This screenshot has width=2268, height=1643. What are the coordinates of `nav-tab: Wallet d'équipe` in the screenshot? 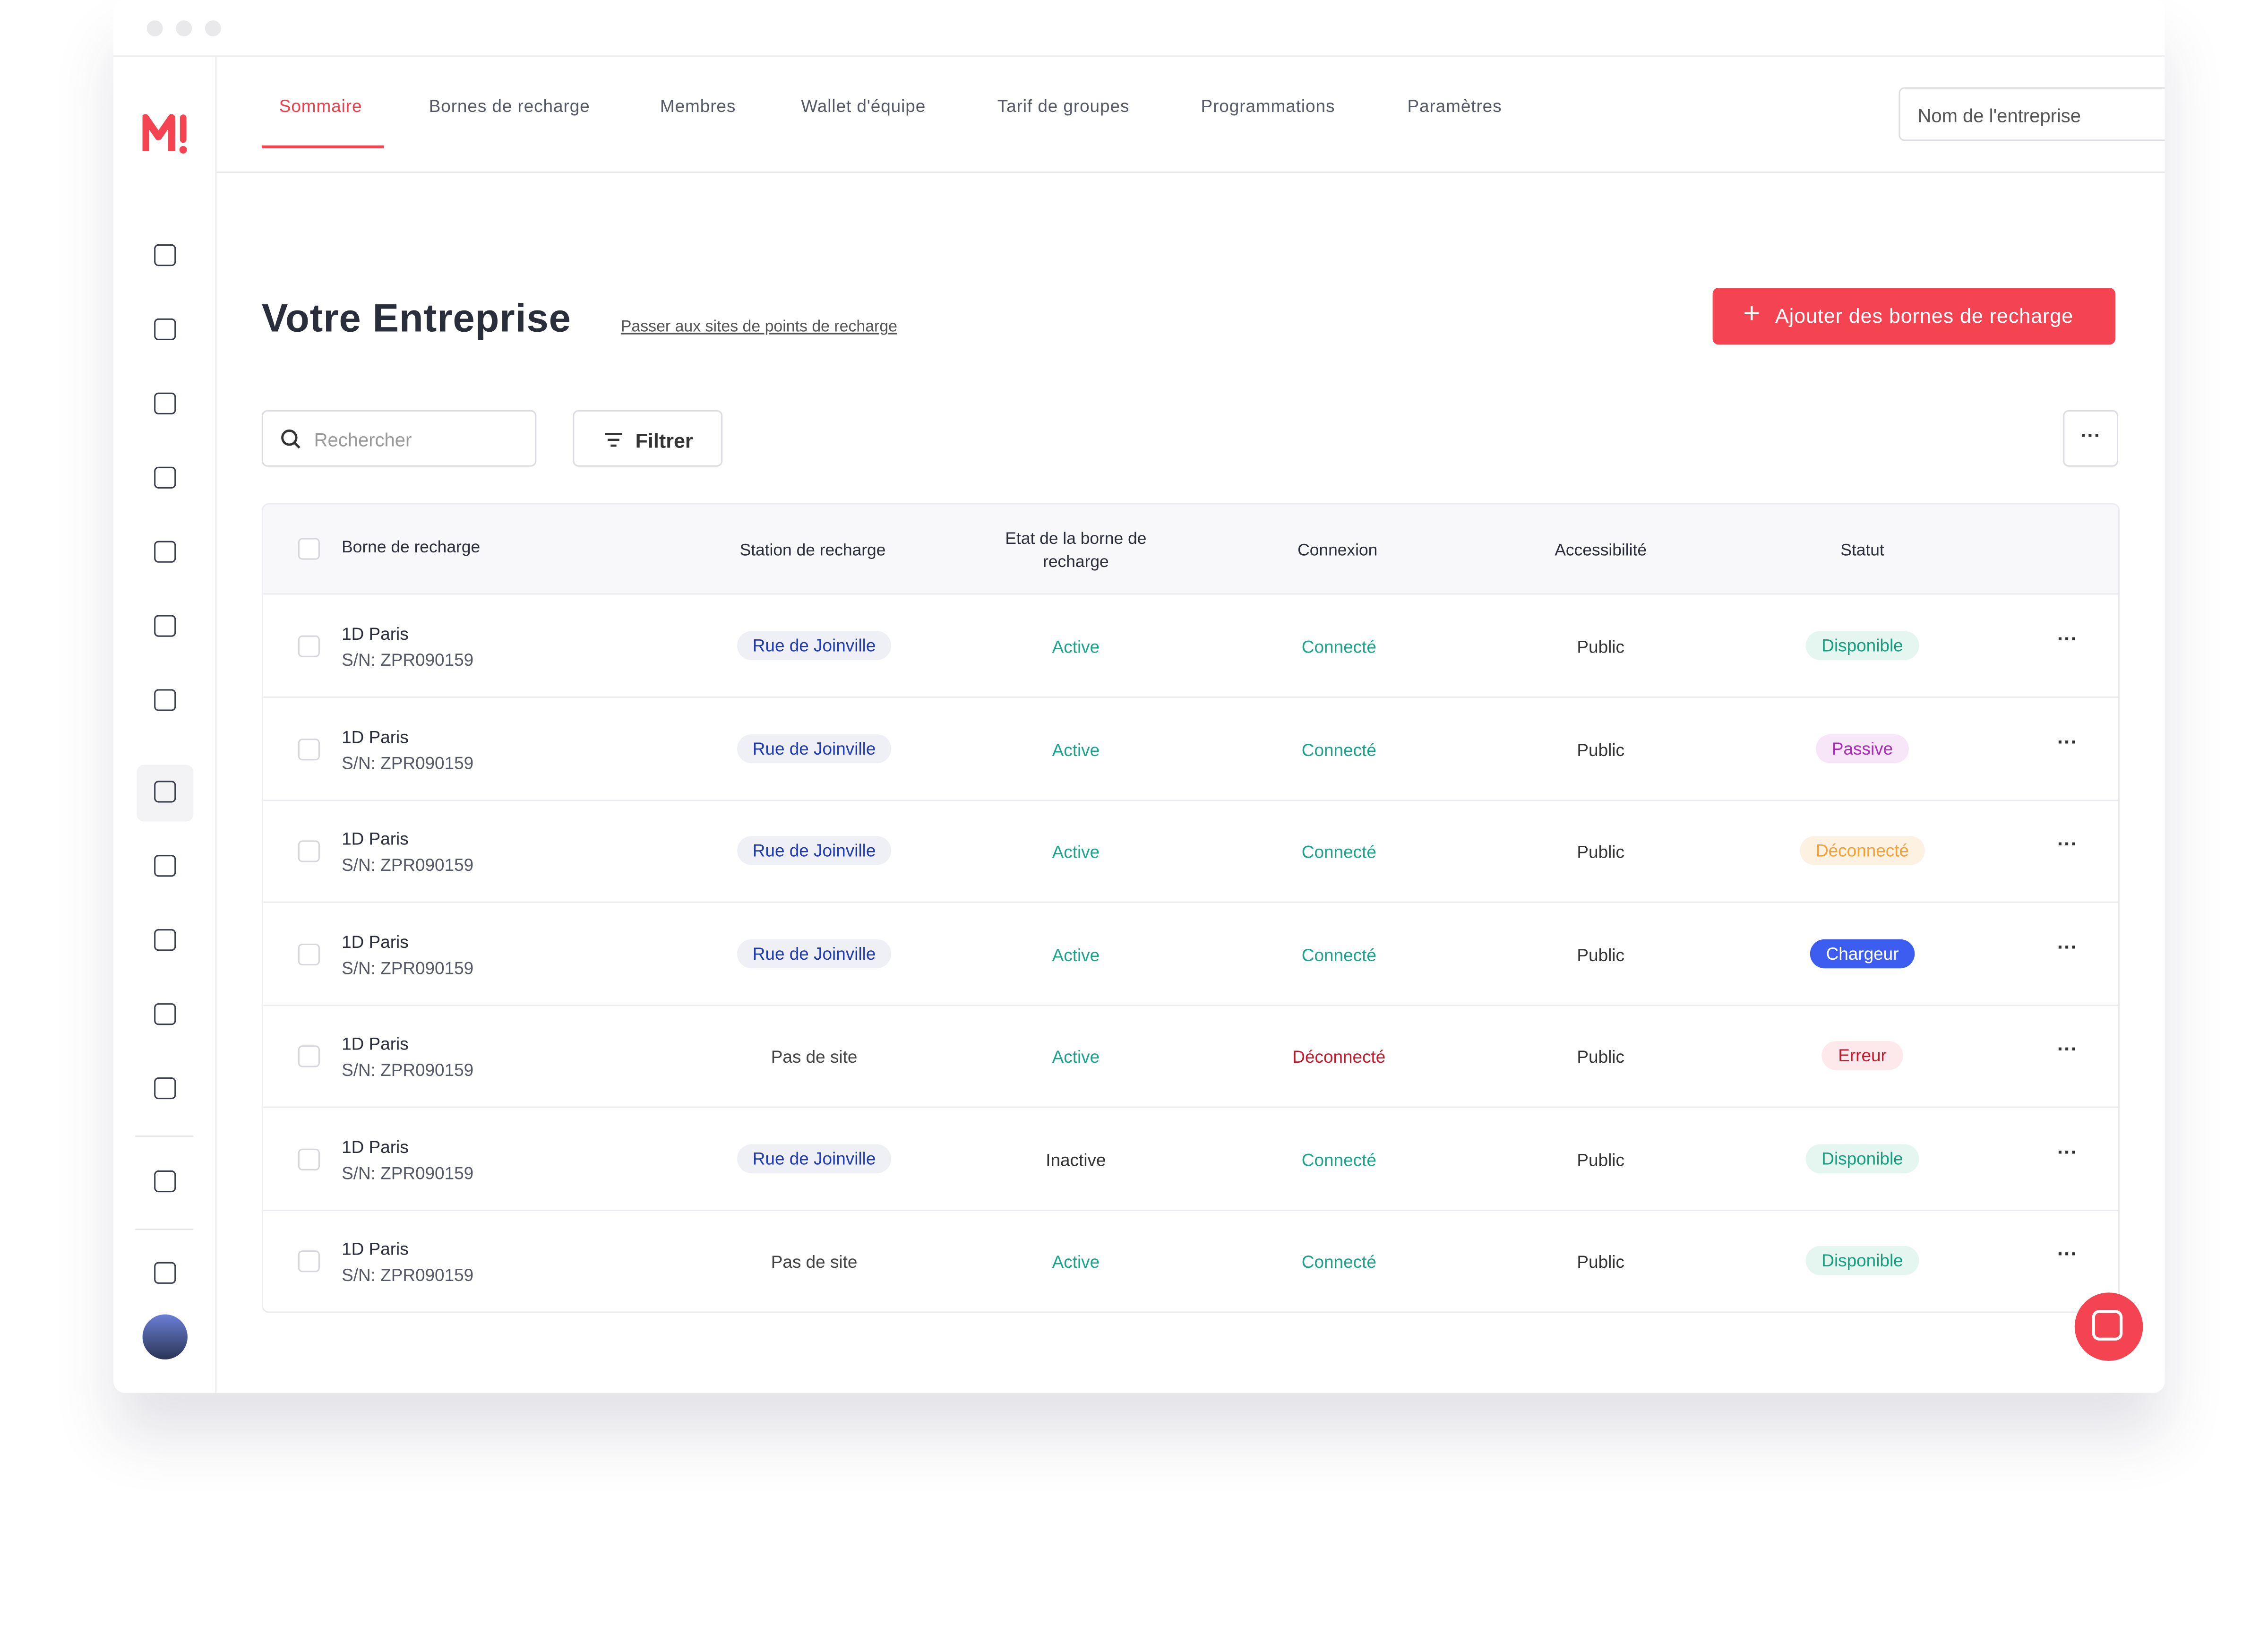 It's located at (863, 106).